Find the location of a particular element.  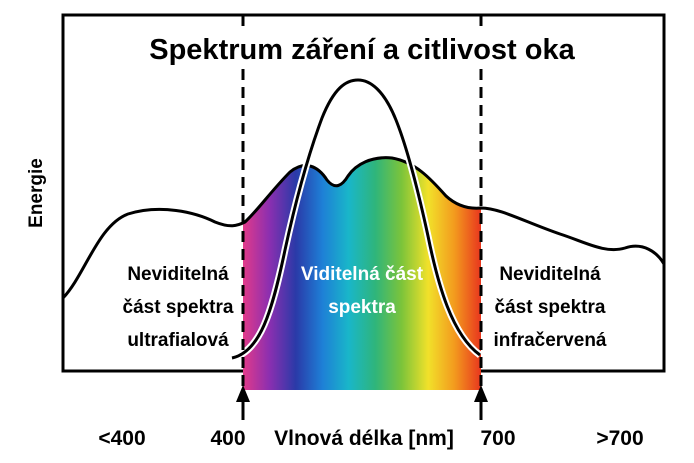

region-label-ir-line1: Neviditelná is located at coordinates (550, 274).